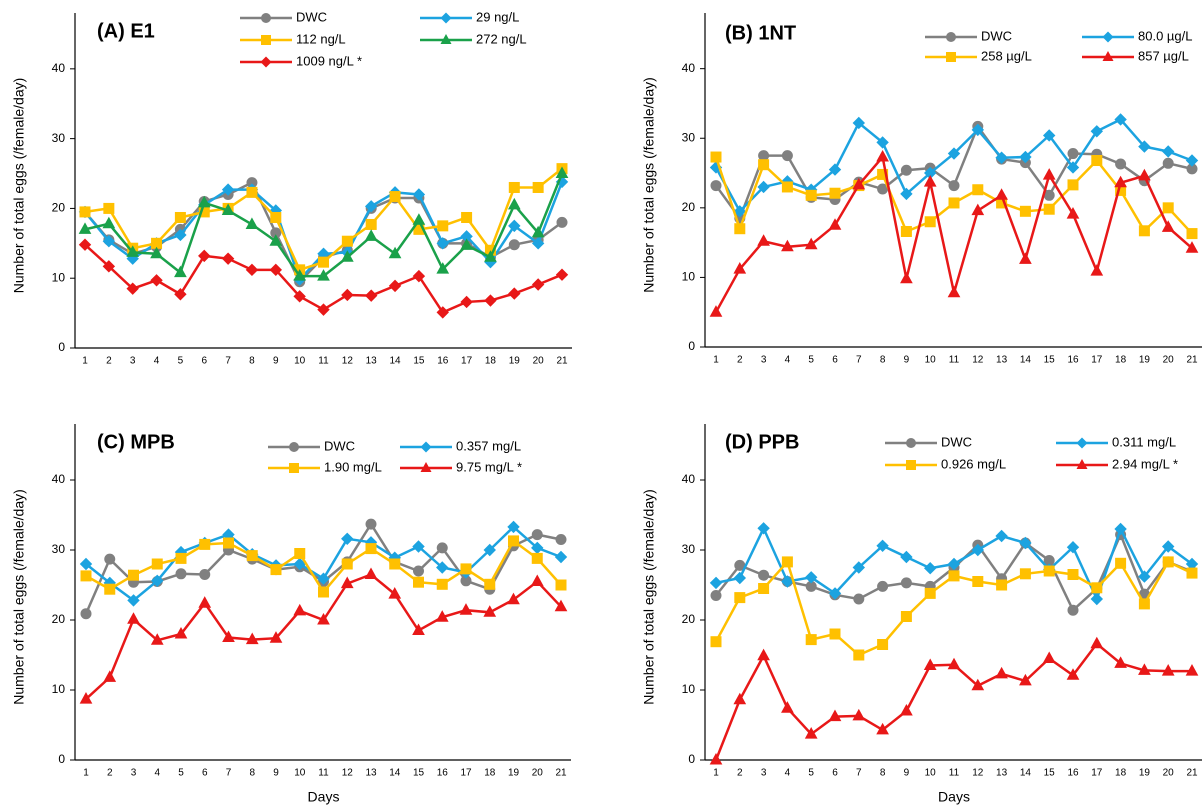  Describe the element at coordinates (501, 38) in the screenshot. I see `legend-label: 272 ng/L` at that location.